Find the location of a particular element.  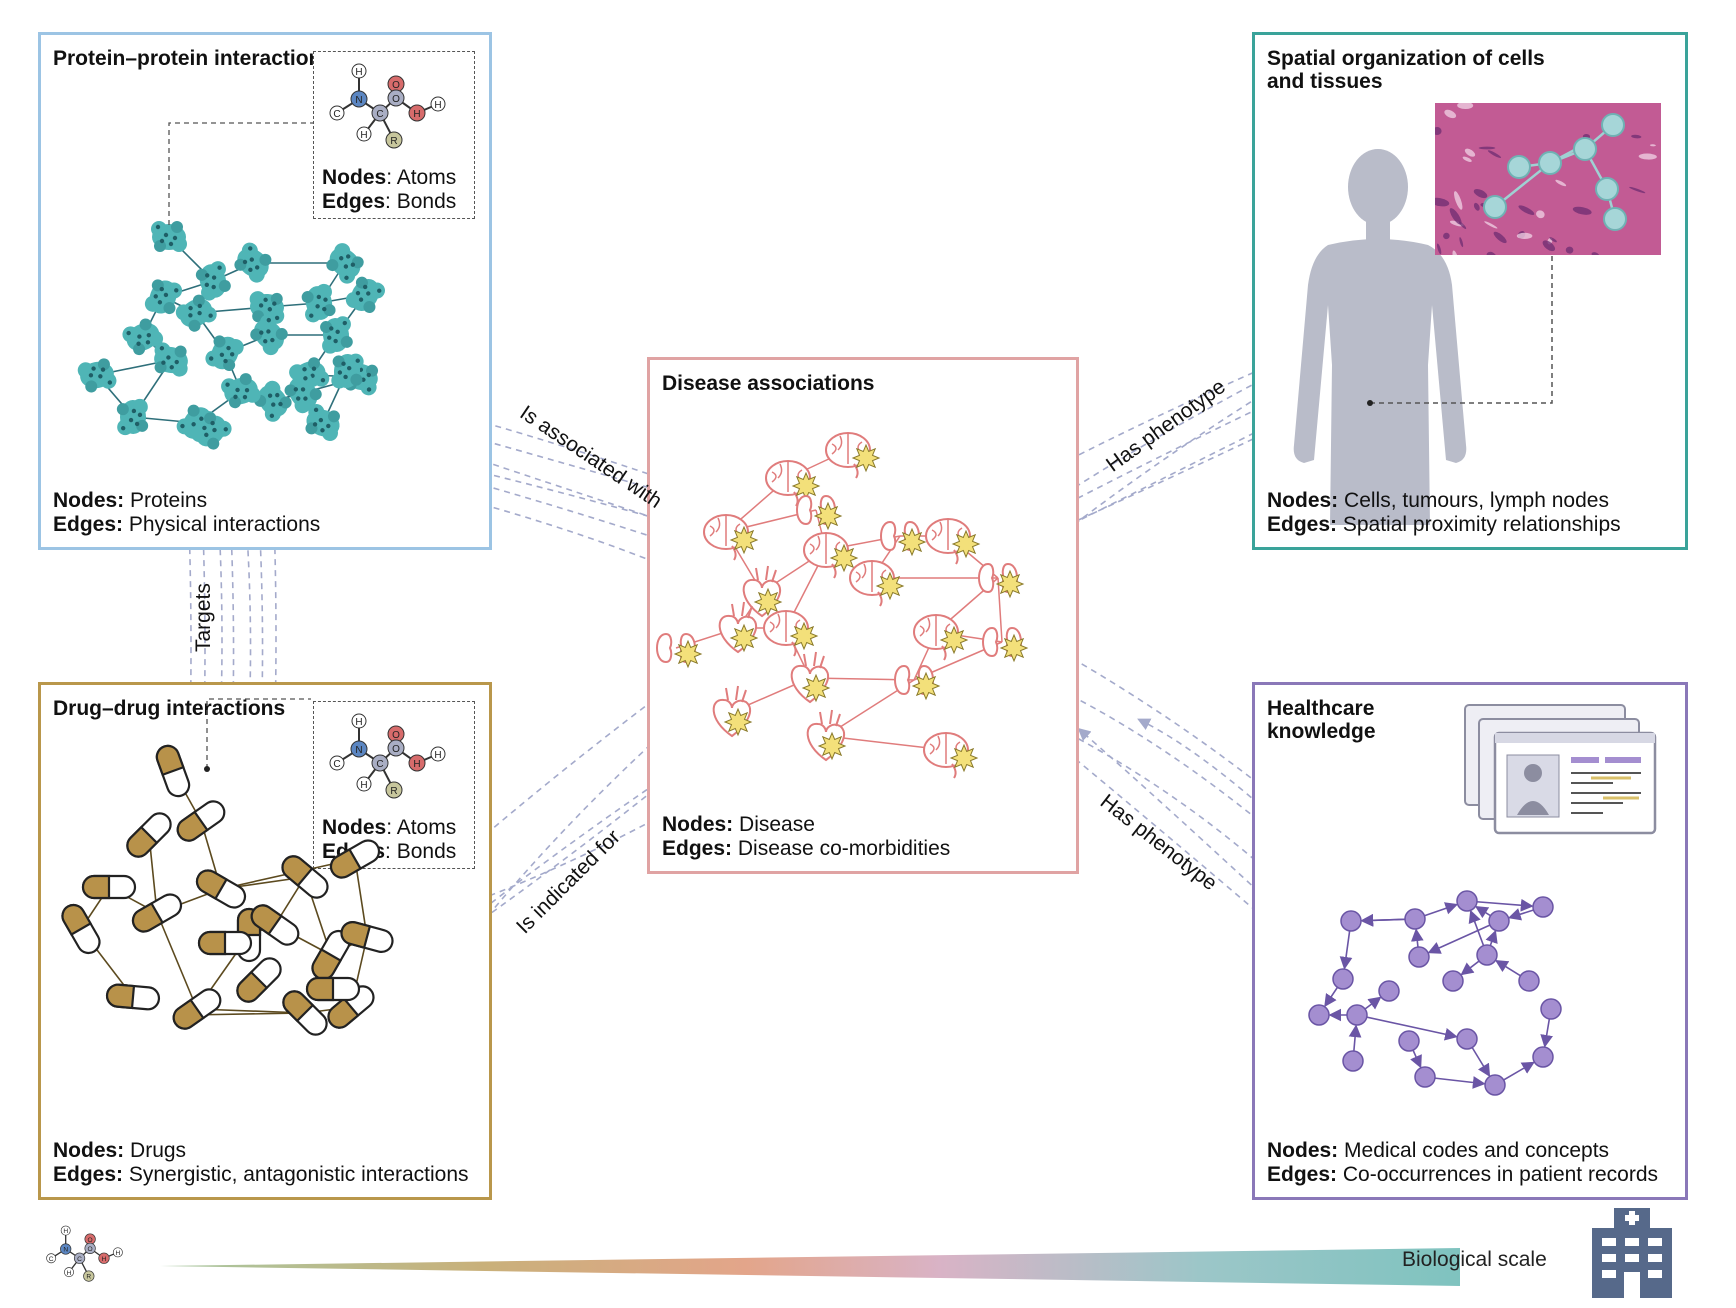

nodes-value: Drugs is located at coordinates (158, 1150).